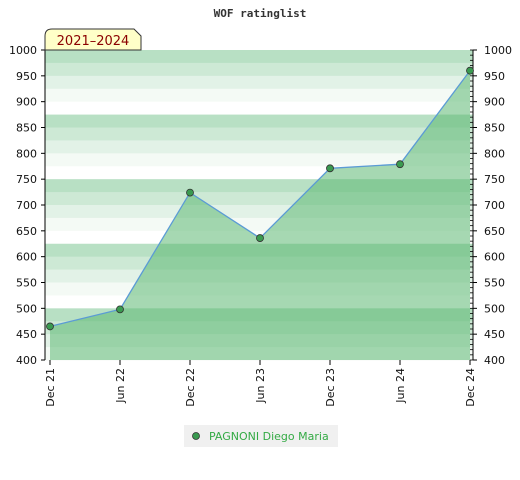  What do you see at coordinates (260, 13) in the screenshot?
I see `chart-title: WOF ratinglist` at bounding box center [260, 13].